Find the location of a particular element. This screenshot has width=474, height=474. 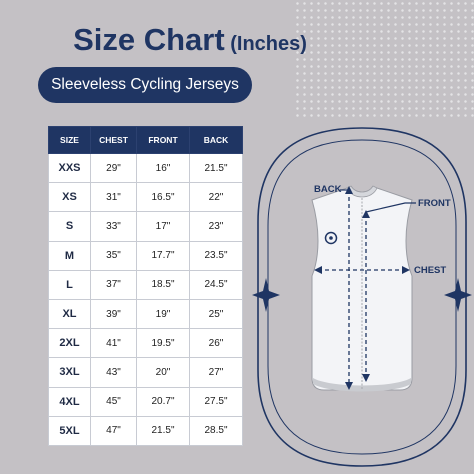

table-row: 3XL 43" 20" 27" is located at coordinates (145, 372).